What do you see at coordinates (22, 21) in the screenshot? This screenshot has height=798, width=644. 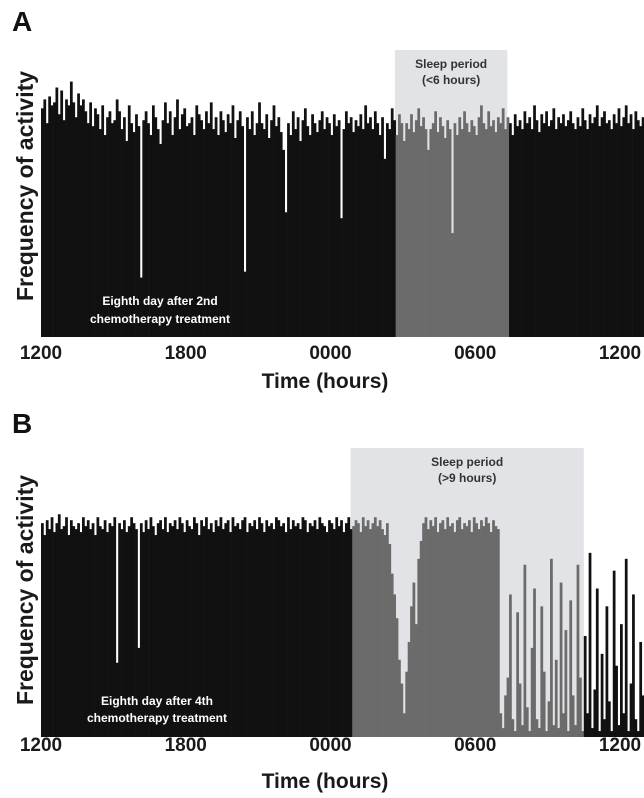 I see `panel-a-letter: A` at bounding box center [22, 21].